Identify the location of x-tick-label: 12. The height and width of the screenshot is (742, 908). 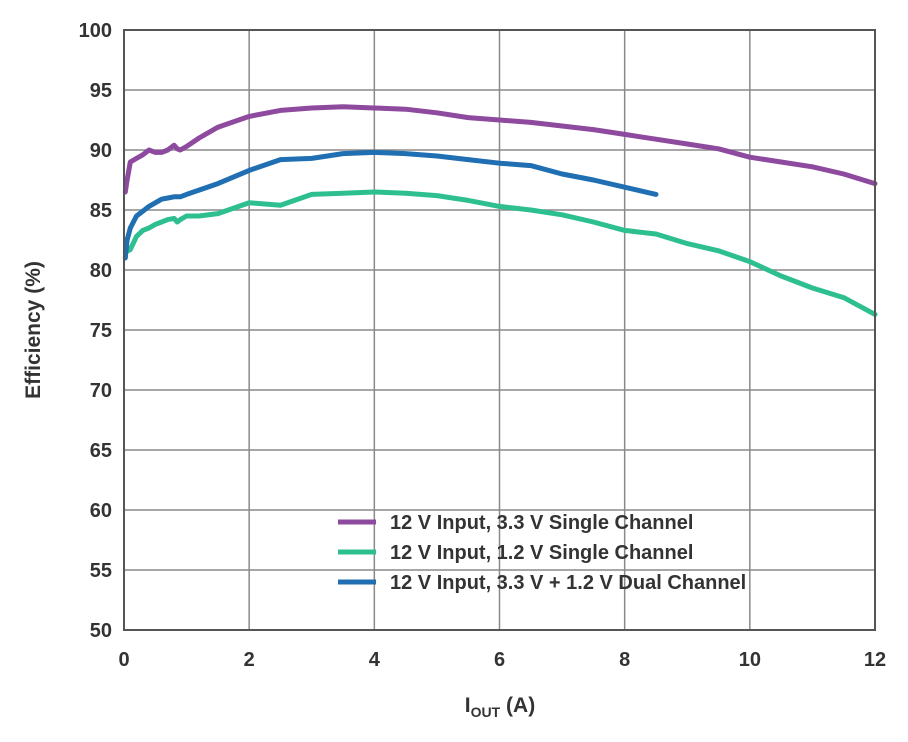
(875, 660).